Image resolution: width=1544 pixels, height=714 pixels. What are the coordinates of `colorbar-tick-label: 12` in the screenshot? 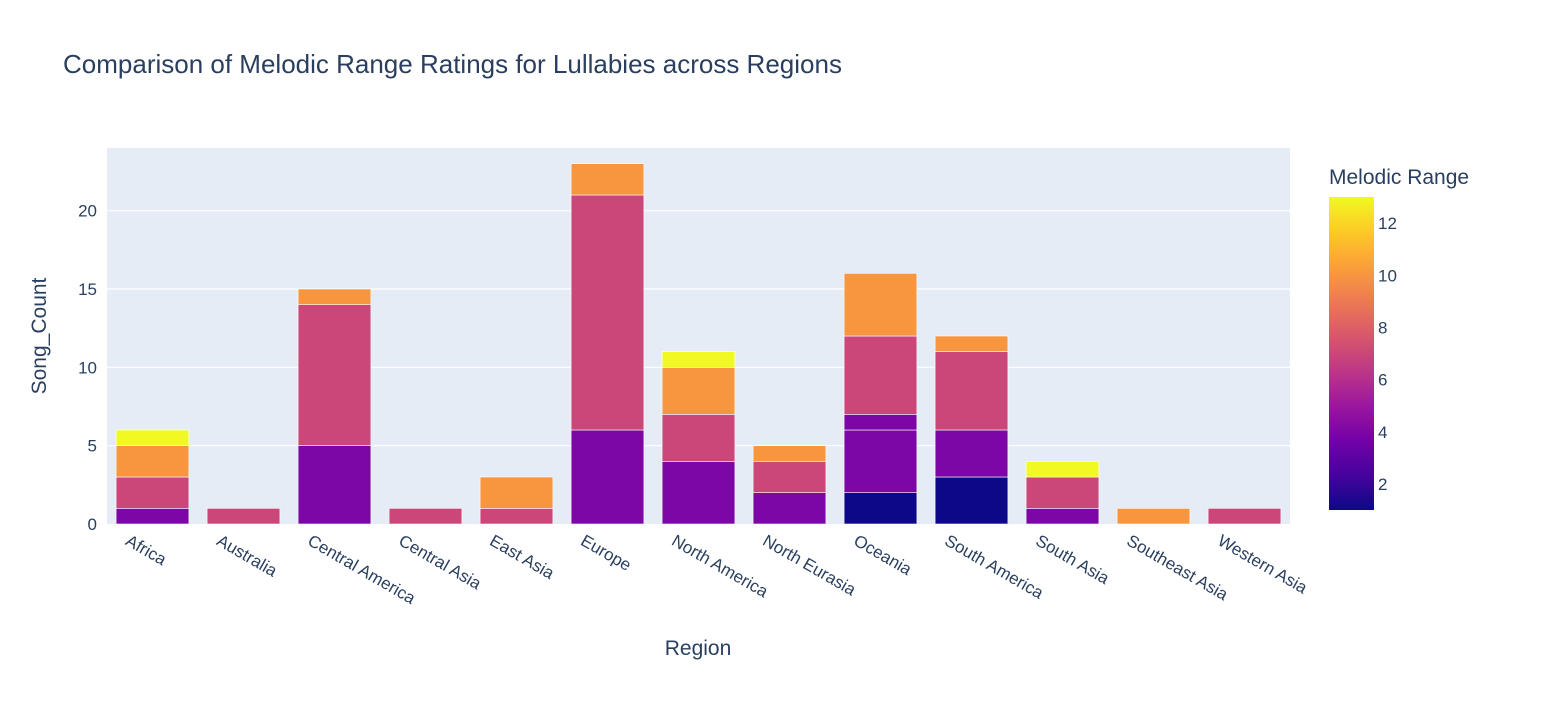 It's located at (1387, 223).